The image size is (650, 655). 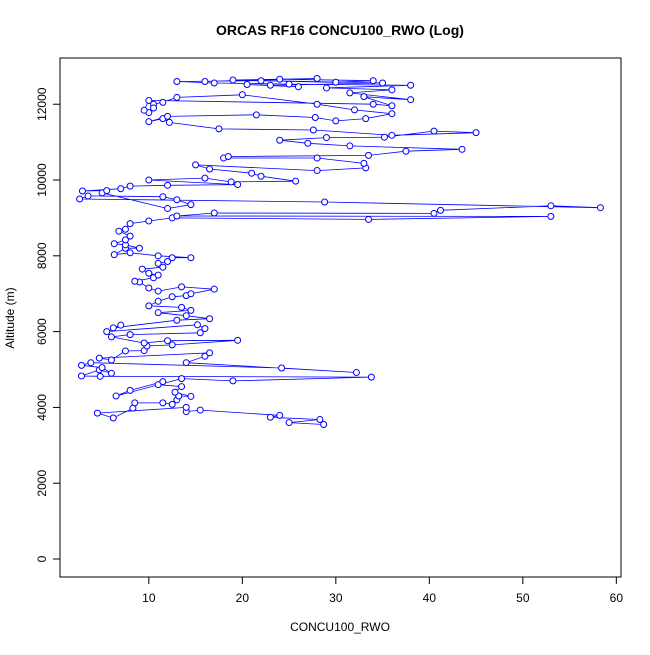 I want to click on y-axis-label: Altitude (m), so click(x=10, y=317).